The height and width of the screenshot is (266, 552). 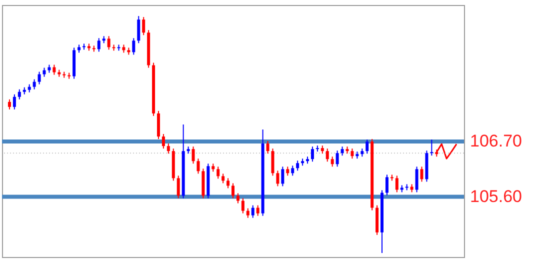 What do you see at coordinates (496, 196) in the screenshot?
I see `ref-line-label: 105.60` at bounding box center [496, 196].